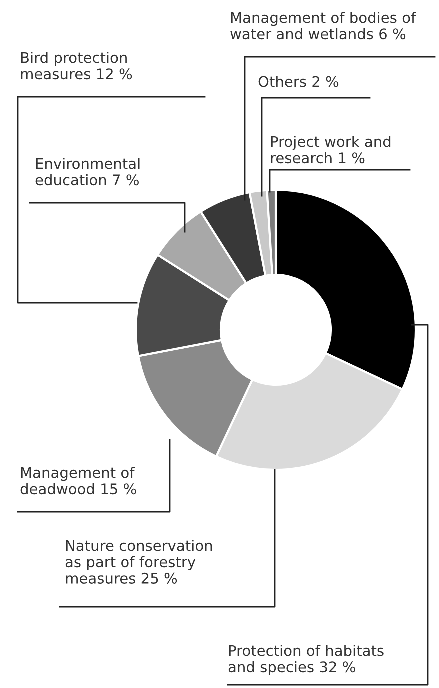 Image resolution: width=439 pixels, height=688 pixels. What do you see at coordinates (139, 562) in the screenshot?
I see `slice-label: Nature conservation as part of forestry measures 25 %` at bounding box center [139, 562].